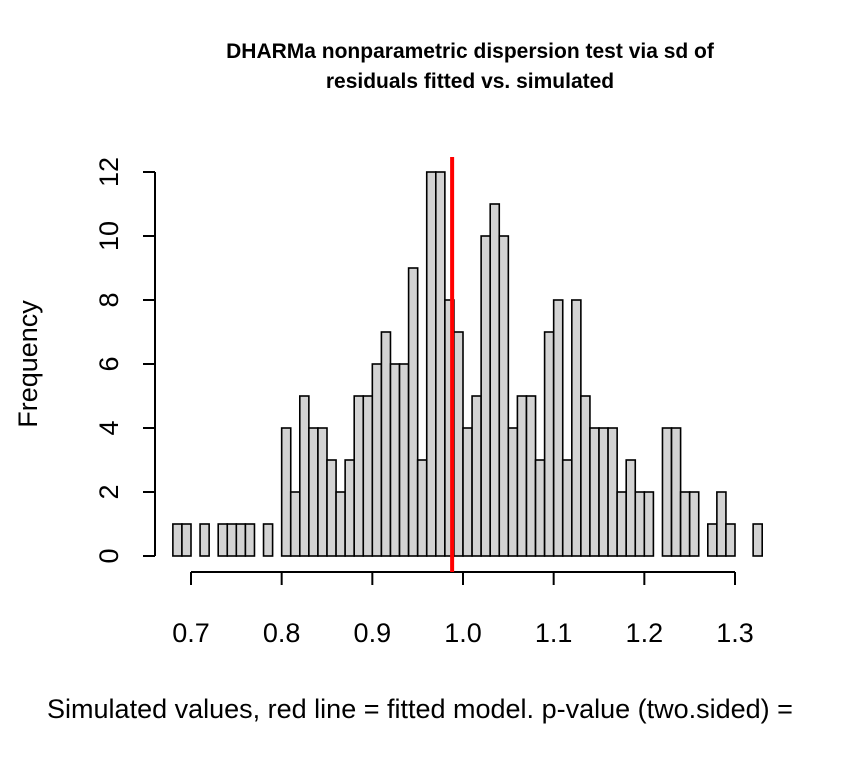 This screenshot has width=864, height=768. Describe the element at coordinates (109, 363) in the screenshot. I see `y-tick-label: 6` at that location.